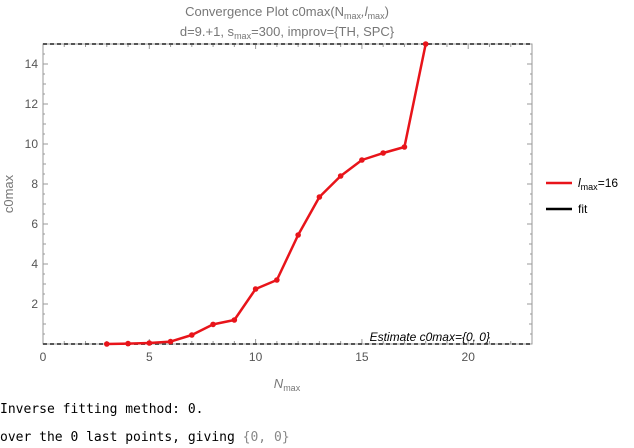 The width and height of the screenshot is (634, 448). What do you see at coordinates (582, 196) in the screenshot?
I see `legend: lmax=16 fit` at bounding box center [582, 196].